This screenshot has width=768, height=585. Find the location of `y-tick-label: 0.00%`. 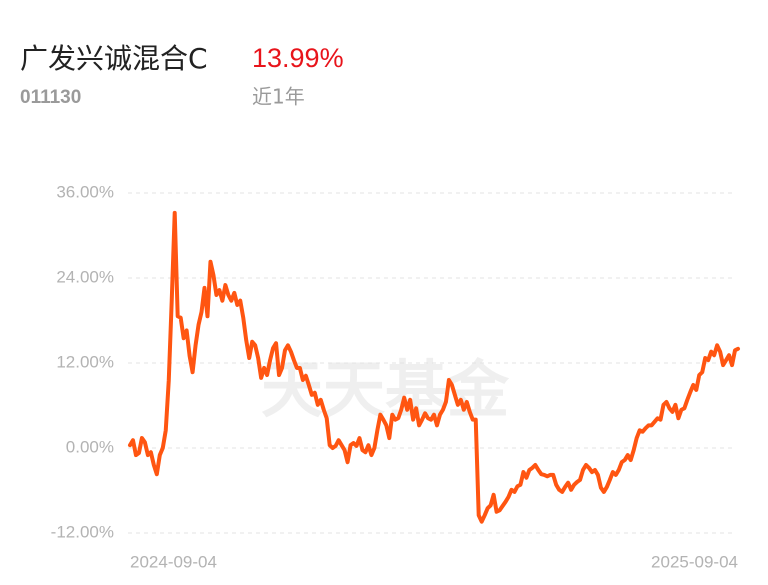

y-tick-label: 0.00% is located at coordinates (90, 446).